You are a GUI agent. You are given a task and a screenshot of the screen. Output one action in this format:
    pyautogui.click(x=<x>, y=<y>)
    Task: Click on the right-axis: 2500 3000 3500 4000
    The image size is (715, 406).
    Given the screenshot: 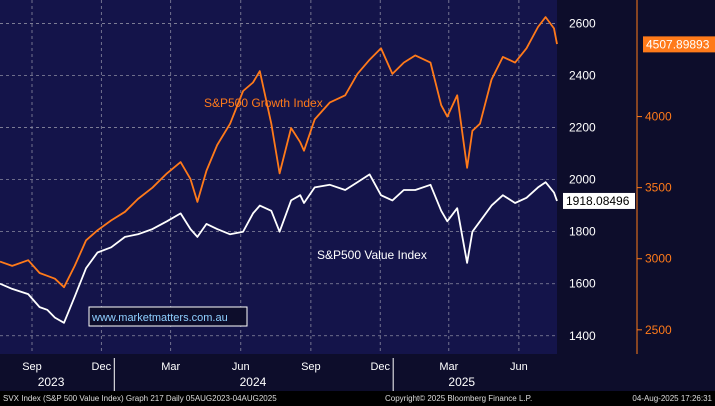 What is the action you would take?
    pyautogui.click(x=654, y=177)
    